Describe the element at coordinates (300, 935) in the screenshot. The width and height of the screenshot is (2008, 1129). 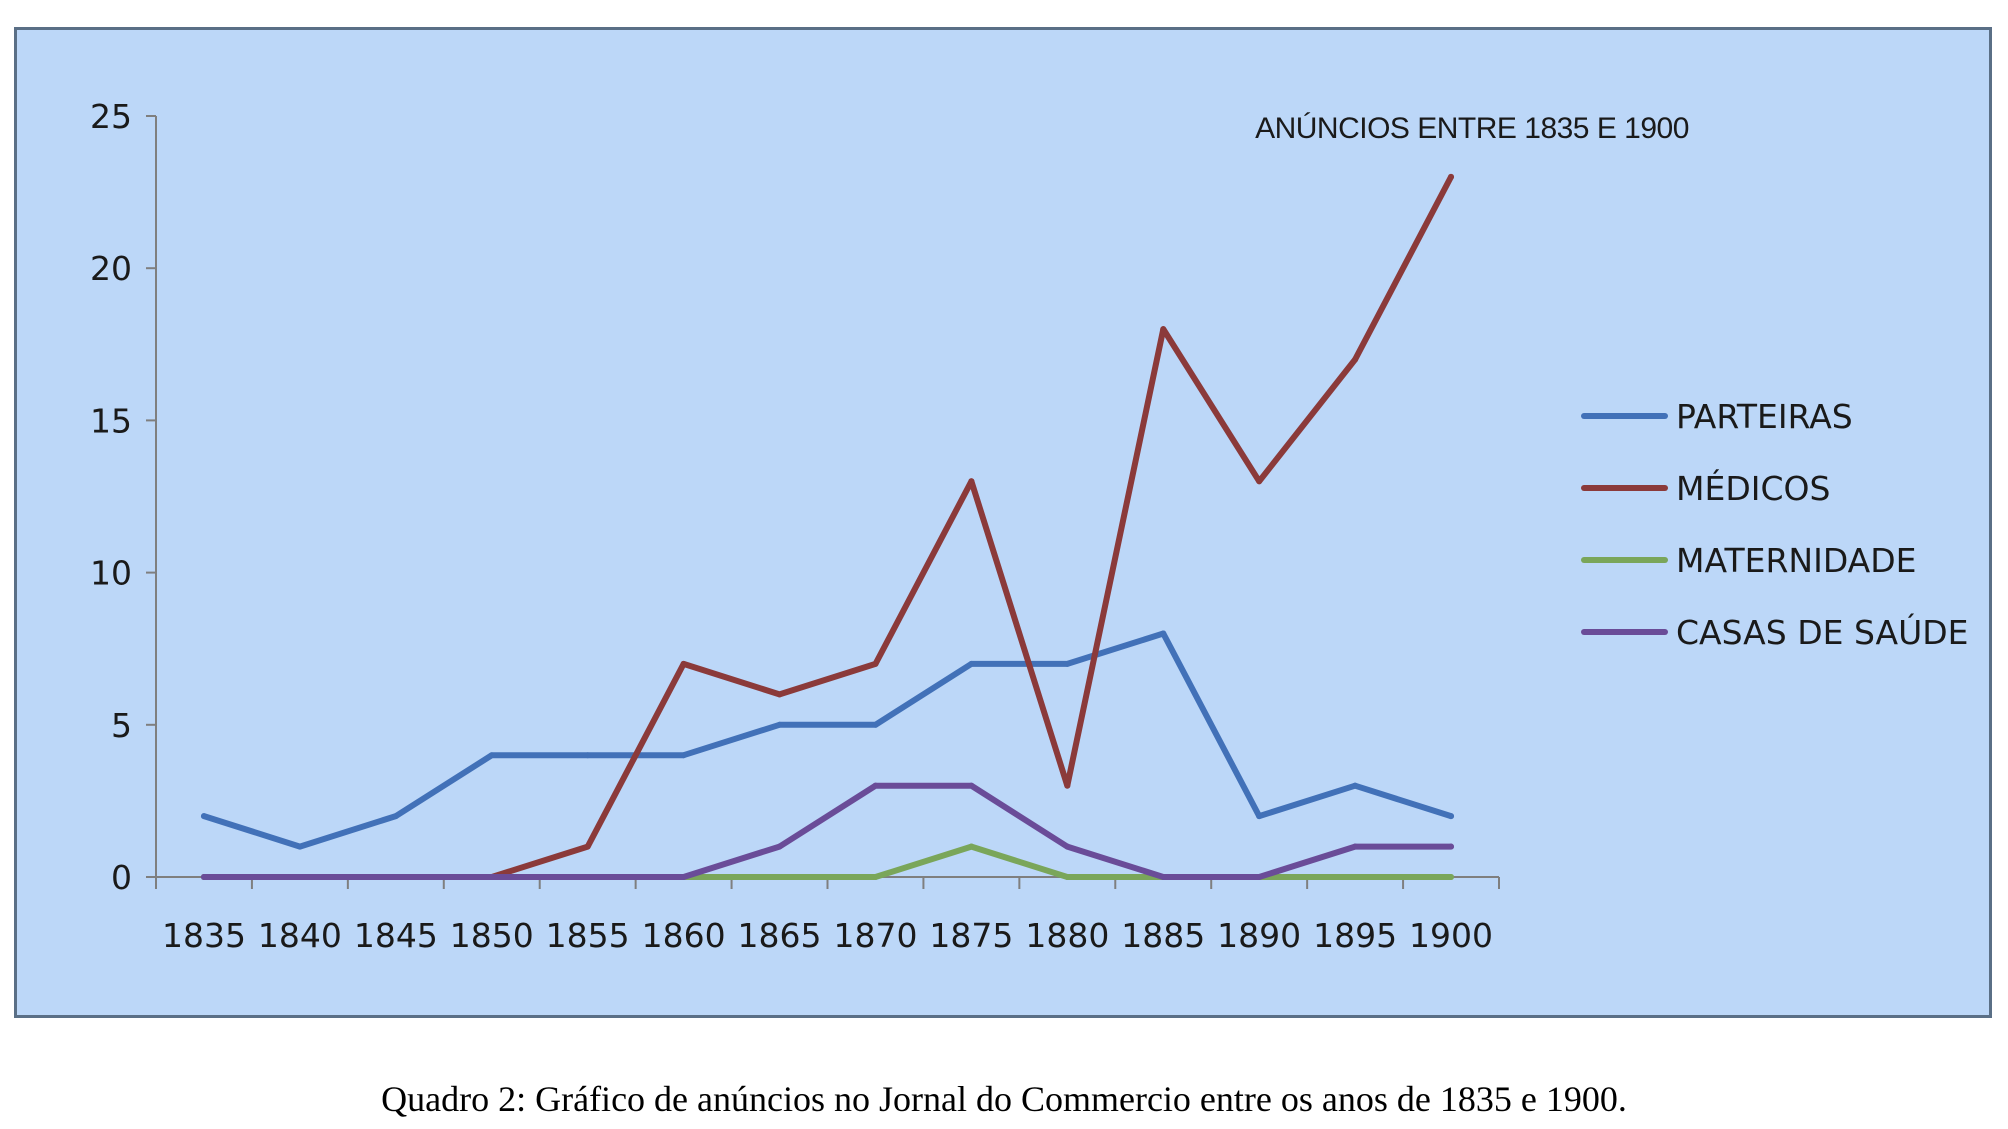
I see `x-tick-label: 1840` at that location.